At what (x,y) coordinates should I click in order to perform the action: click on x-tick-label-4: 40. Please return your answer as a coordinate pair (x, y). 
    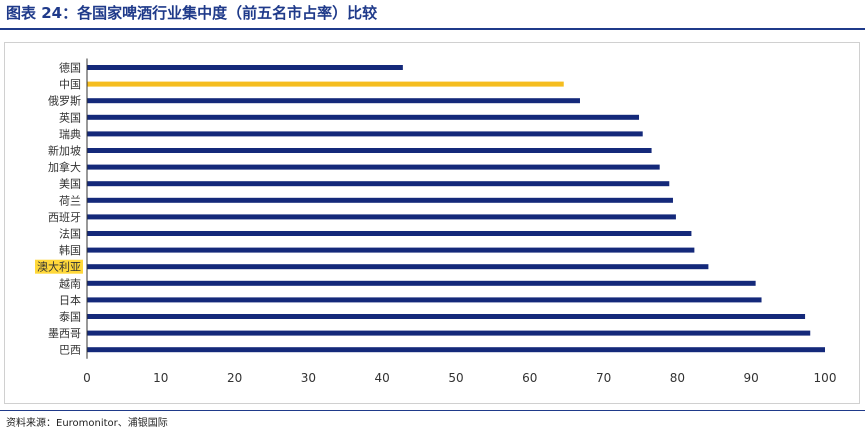
    Looking at the image, I should click on (382, 378).